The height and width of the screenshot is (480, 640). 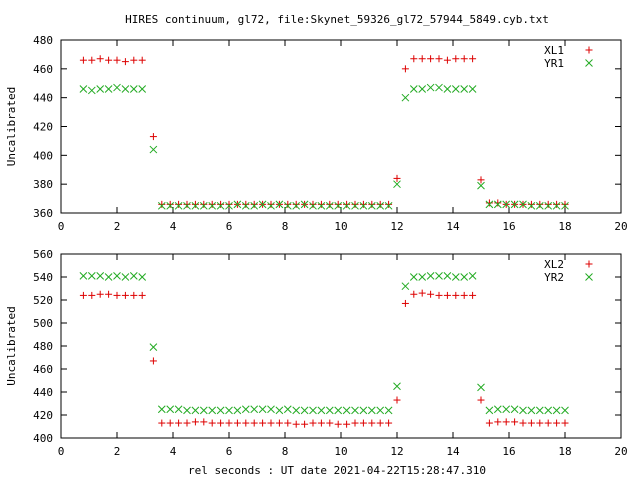 I want to click on x-tick-label: 18, so click(x=564, y=226).